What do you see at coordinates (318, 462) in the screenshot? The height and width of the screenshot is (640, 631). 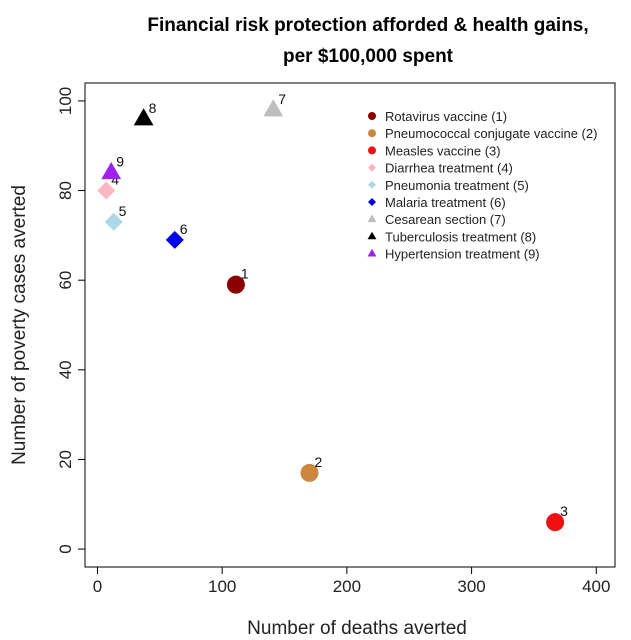 I see `data-point-label: 2` at bounding box center [318, 462].